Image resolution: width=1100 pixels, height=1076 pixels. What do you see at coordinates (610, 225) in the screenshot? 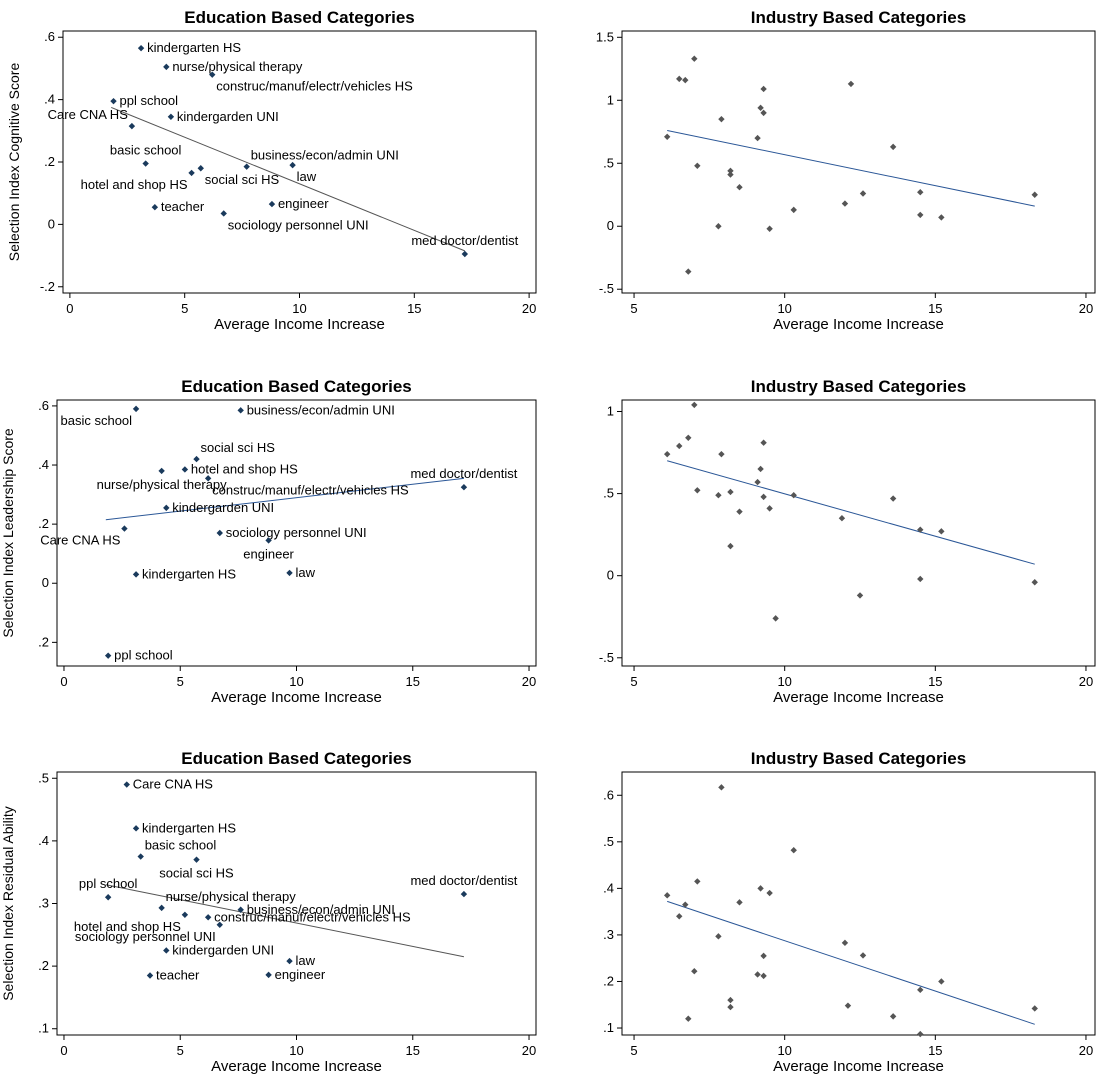
I see `y-tick-label: 0` at bounding box center [610, 225].